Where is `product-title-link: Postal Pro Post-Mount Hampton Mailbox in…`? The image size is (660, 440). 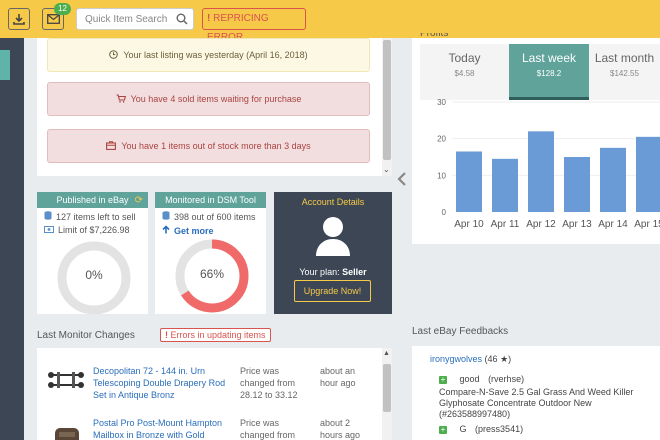 product-title-link: Postal Pro Post-Mount Hampton Mailbox in… is located at coordinates (158, 429).